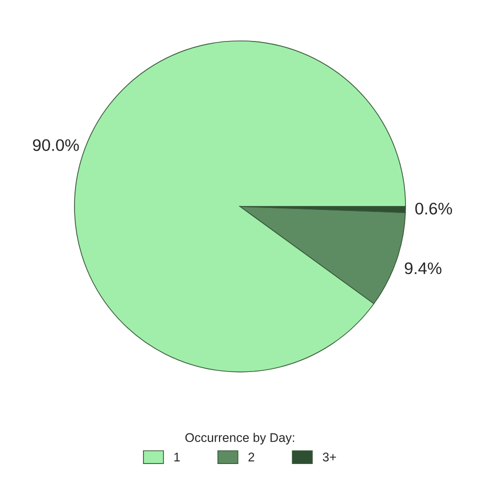  Describe the element at coordinates (251, 457) in the screenshot. I see `legend-label: 2` at that location.